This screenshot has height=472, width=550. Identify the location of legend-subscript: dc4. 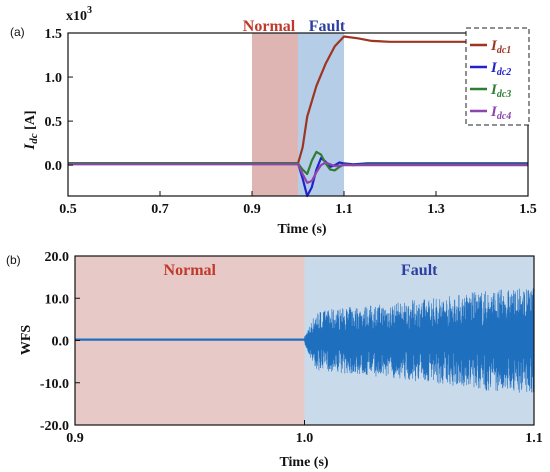
(504, 116).